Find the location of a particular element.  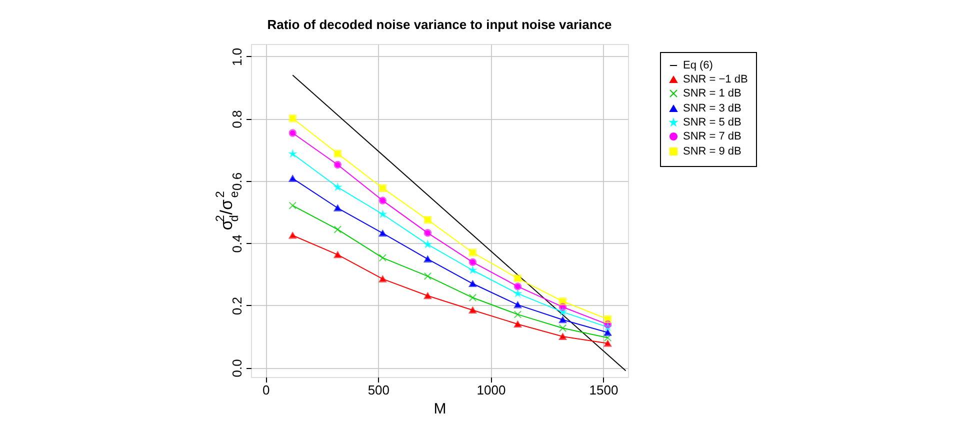

x-tick-label: 0 is located at coordinates (266, 390).